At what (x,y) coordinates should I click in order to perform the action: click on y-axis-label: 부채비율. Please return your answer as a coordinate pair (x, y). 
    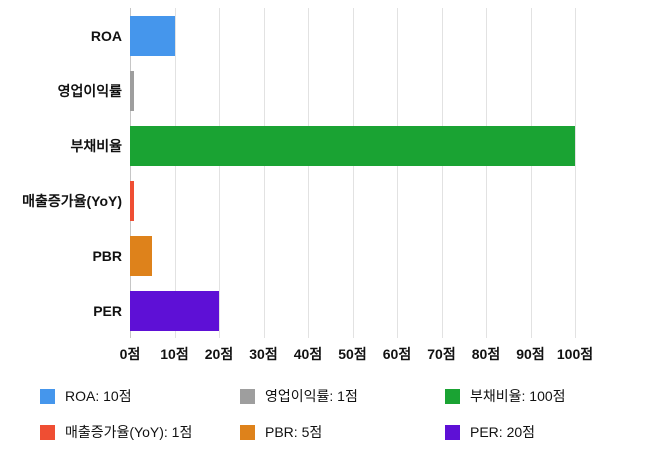
    Looking at the image, I should click on (96, 145).